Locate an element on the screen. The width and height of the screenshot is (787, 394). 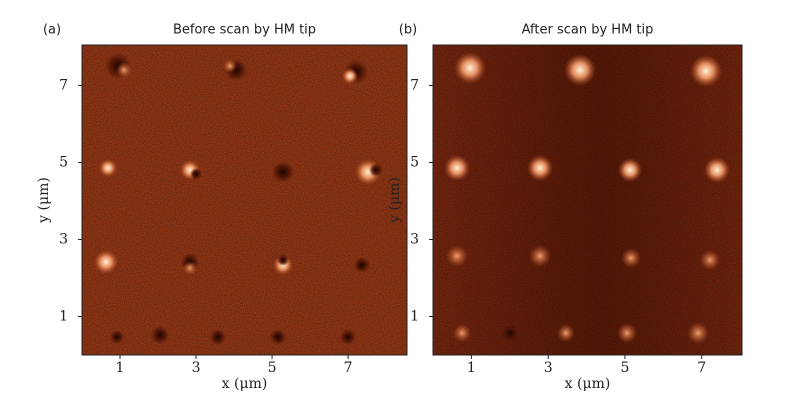
chart-title: After scan by HM tip is located at coordinates (588, 30).